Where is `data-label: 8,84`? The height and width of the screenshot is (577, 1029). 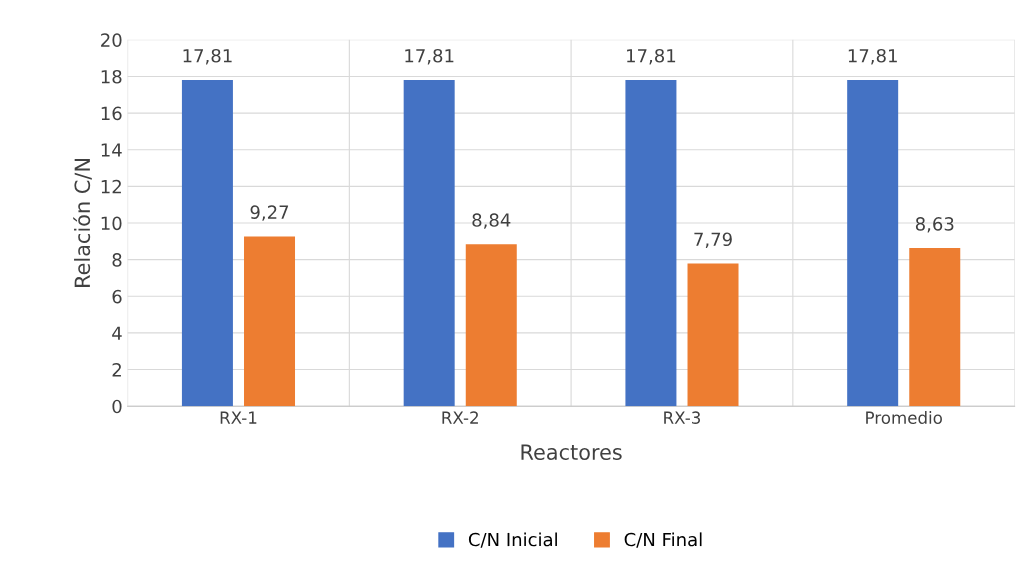 data-label: 8,84 is located at coordinates (491, 221).